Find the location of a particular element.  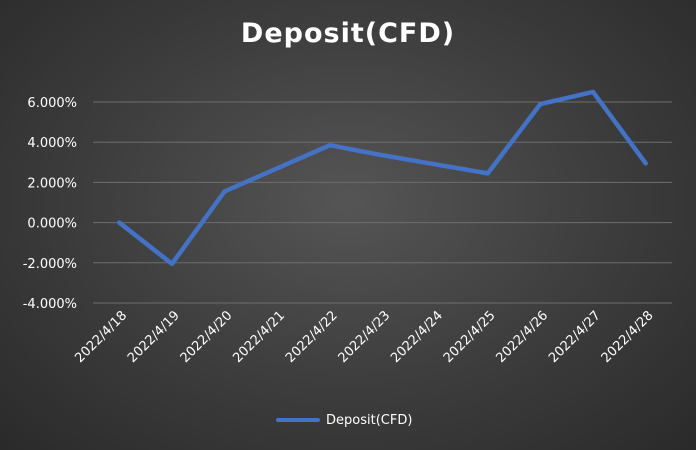

x-tick-label: 2022/4/25 is located at coordinates (470, 337).